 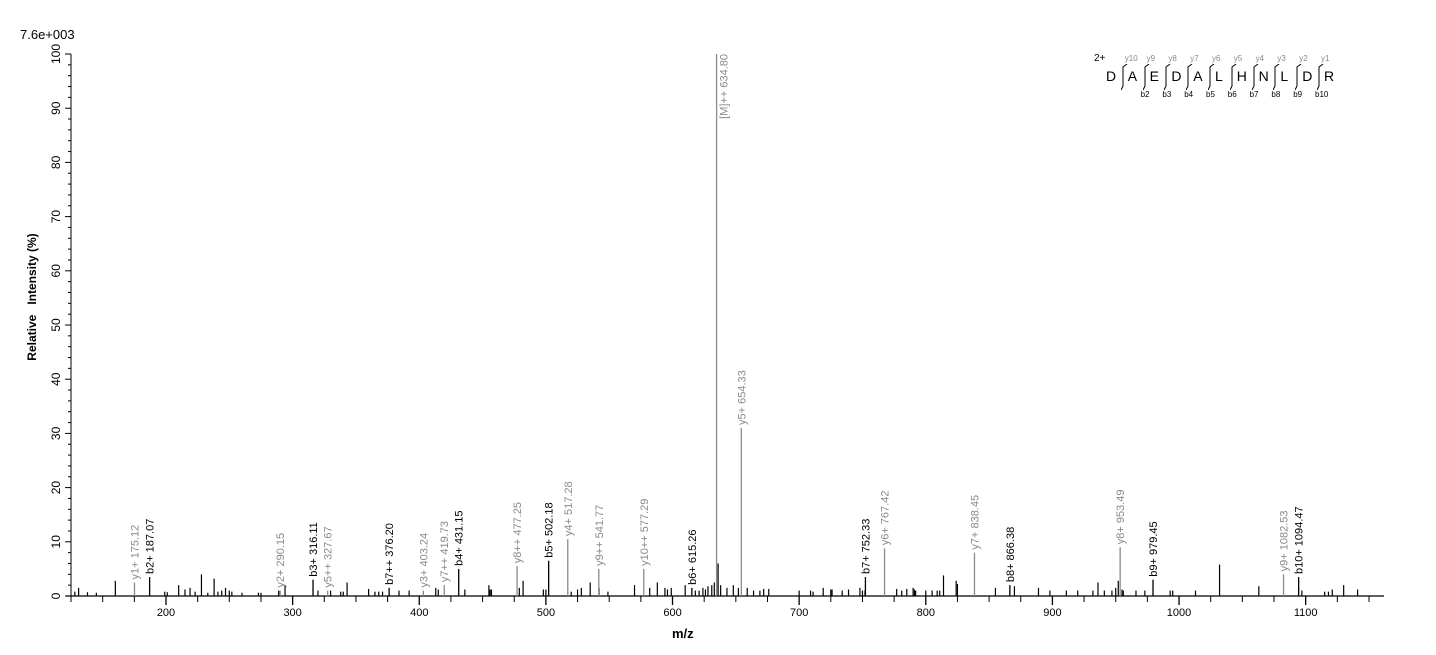 I want to click on y-ion-label: y8, so click(x=1172, y=58).